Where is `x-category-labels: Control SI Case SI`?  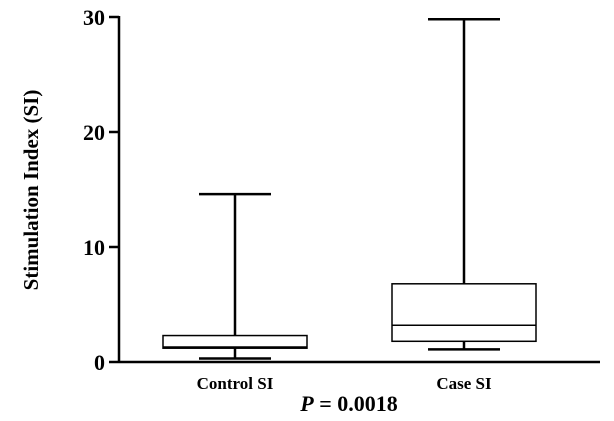
x-category-labels: Control SI Case SI is located at coordinates (344, 383).